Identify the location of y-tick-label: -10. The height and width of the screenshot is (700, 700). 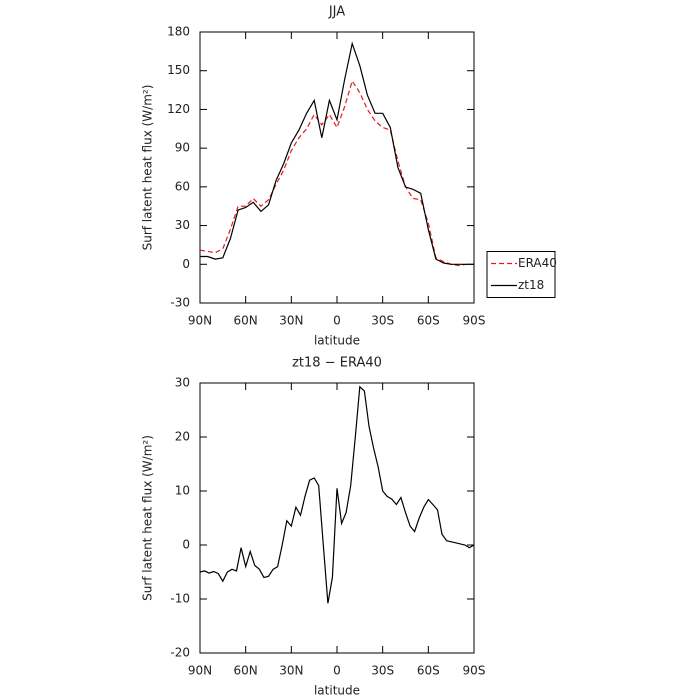
(180, 599).